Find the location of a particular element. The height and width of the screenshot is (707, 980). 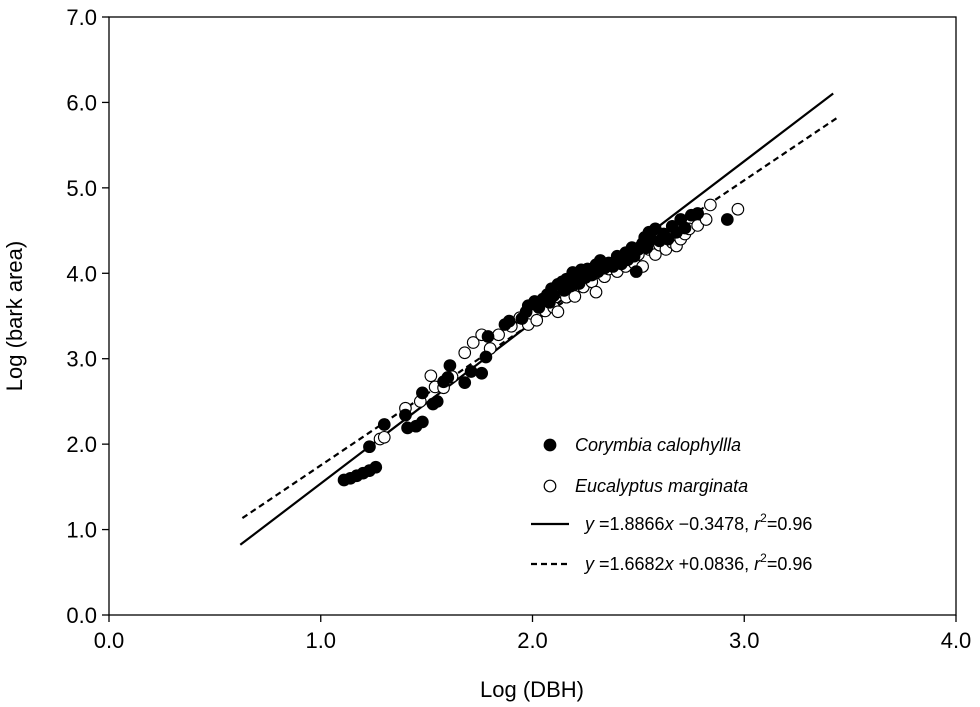

y-axis-title: Log (bark area) is located at coordinates (14, 316).